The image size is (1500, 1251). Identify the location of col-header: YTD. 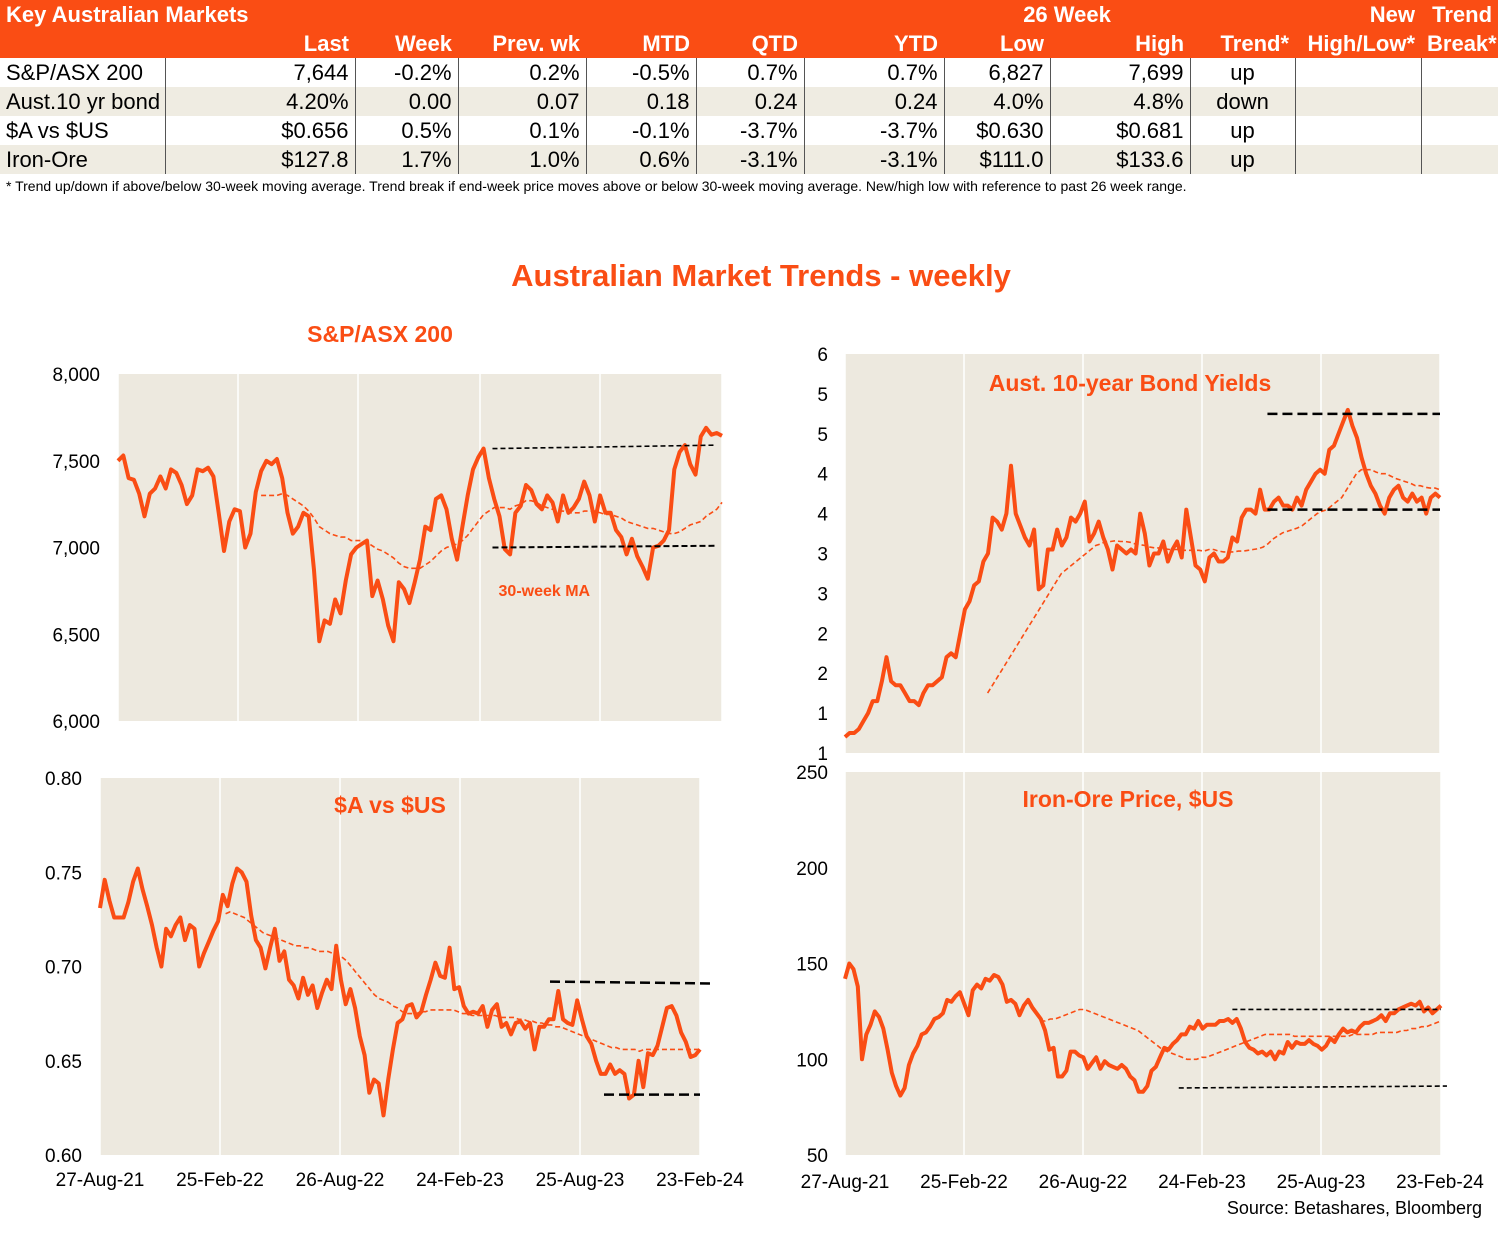
(874, 43).